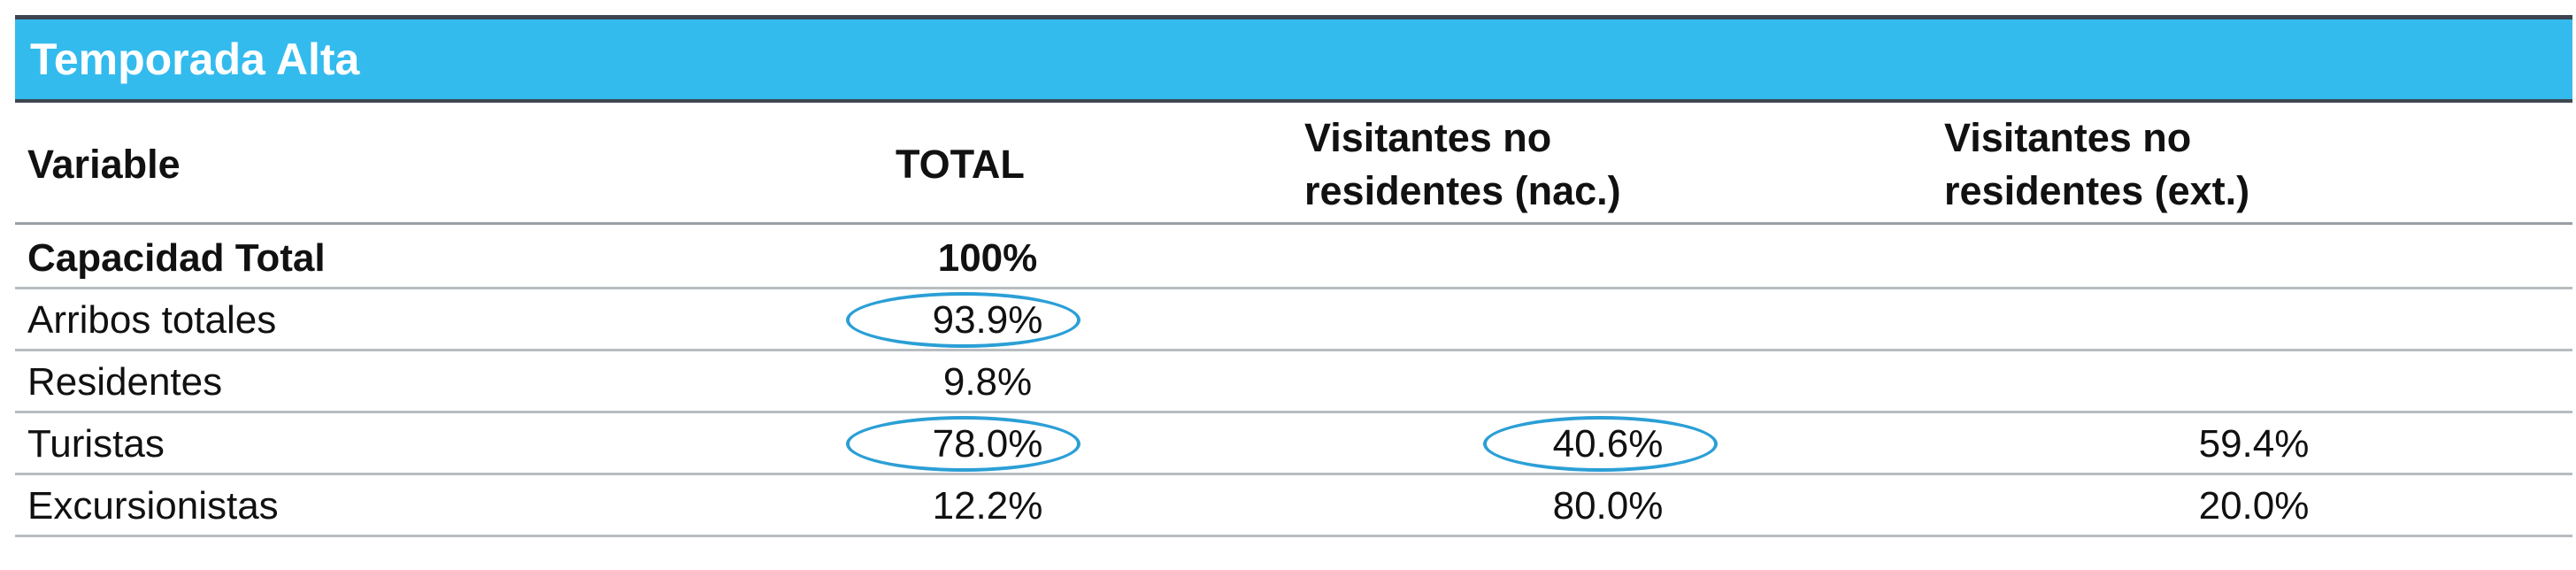 The width and height of the screenshot is (2576, 570). I want to click on table-title: Temporada Alta, so click(195, 59).